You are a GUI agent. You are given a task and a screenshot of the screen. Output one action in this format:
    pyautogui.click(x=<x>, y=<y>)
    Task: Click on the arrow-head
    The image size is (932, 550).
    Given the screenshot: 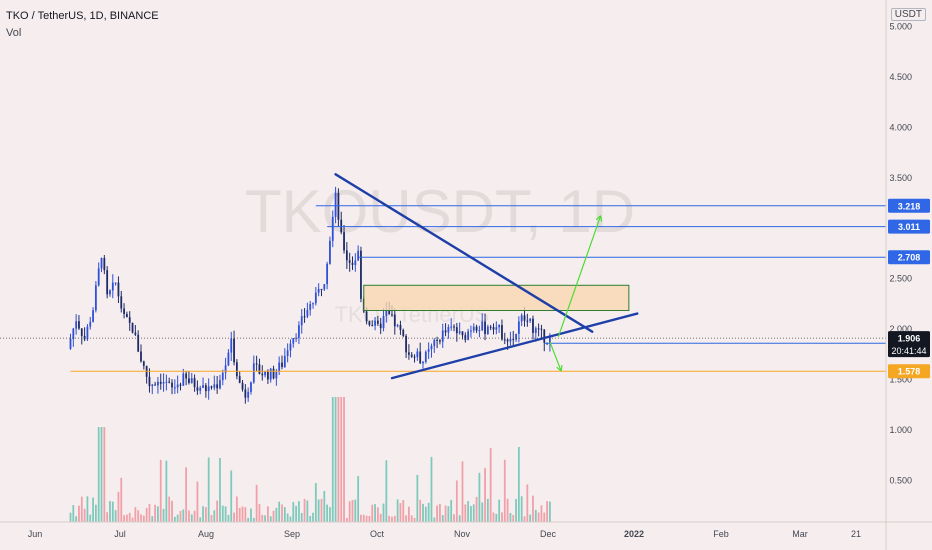 What is the action you would take?
    pyautogui.click(x=601, y=218)
    